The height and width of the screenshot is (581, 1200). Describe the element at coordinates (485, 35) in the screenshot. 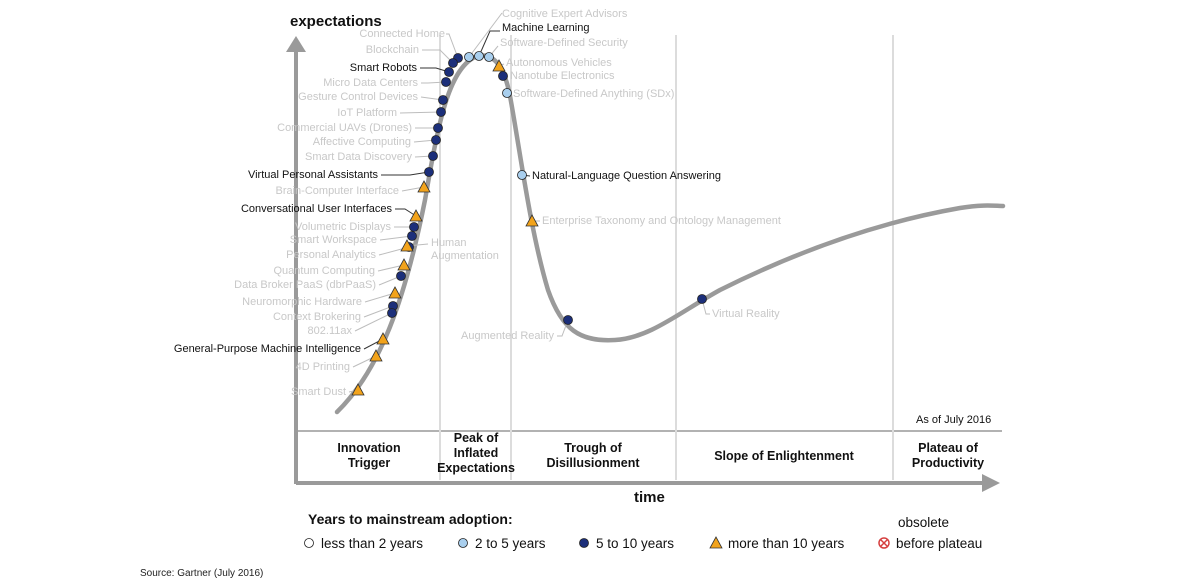

I see `leader-cognitive-expert-advisors` at that location.